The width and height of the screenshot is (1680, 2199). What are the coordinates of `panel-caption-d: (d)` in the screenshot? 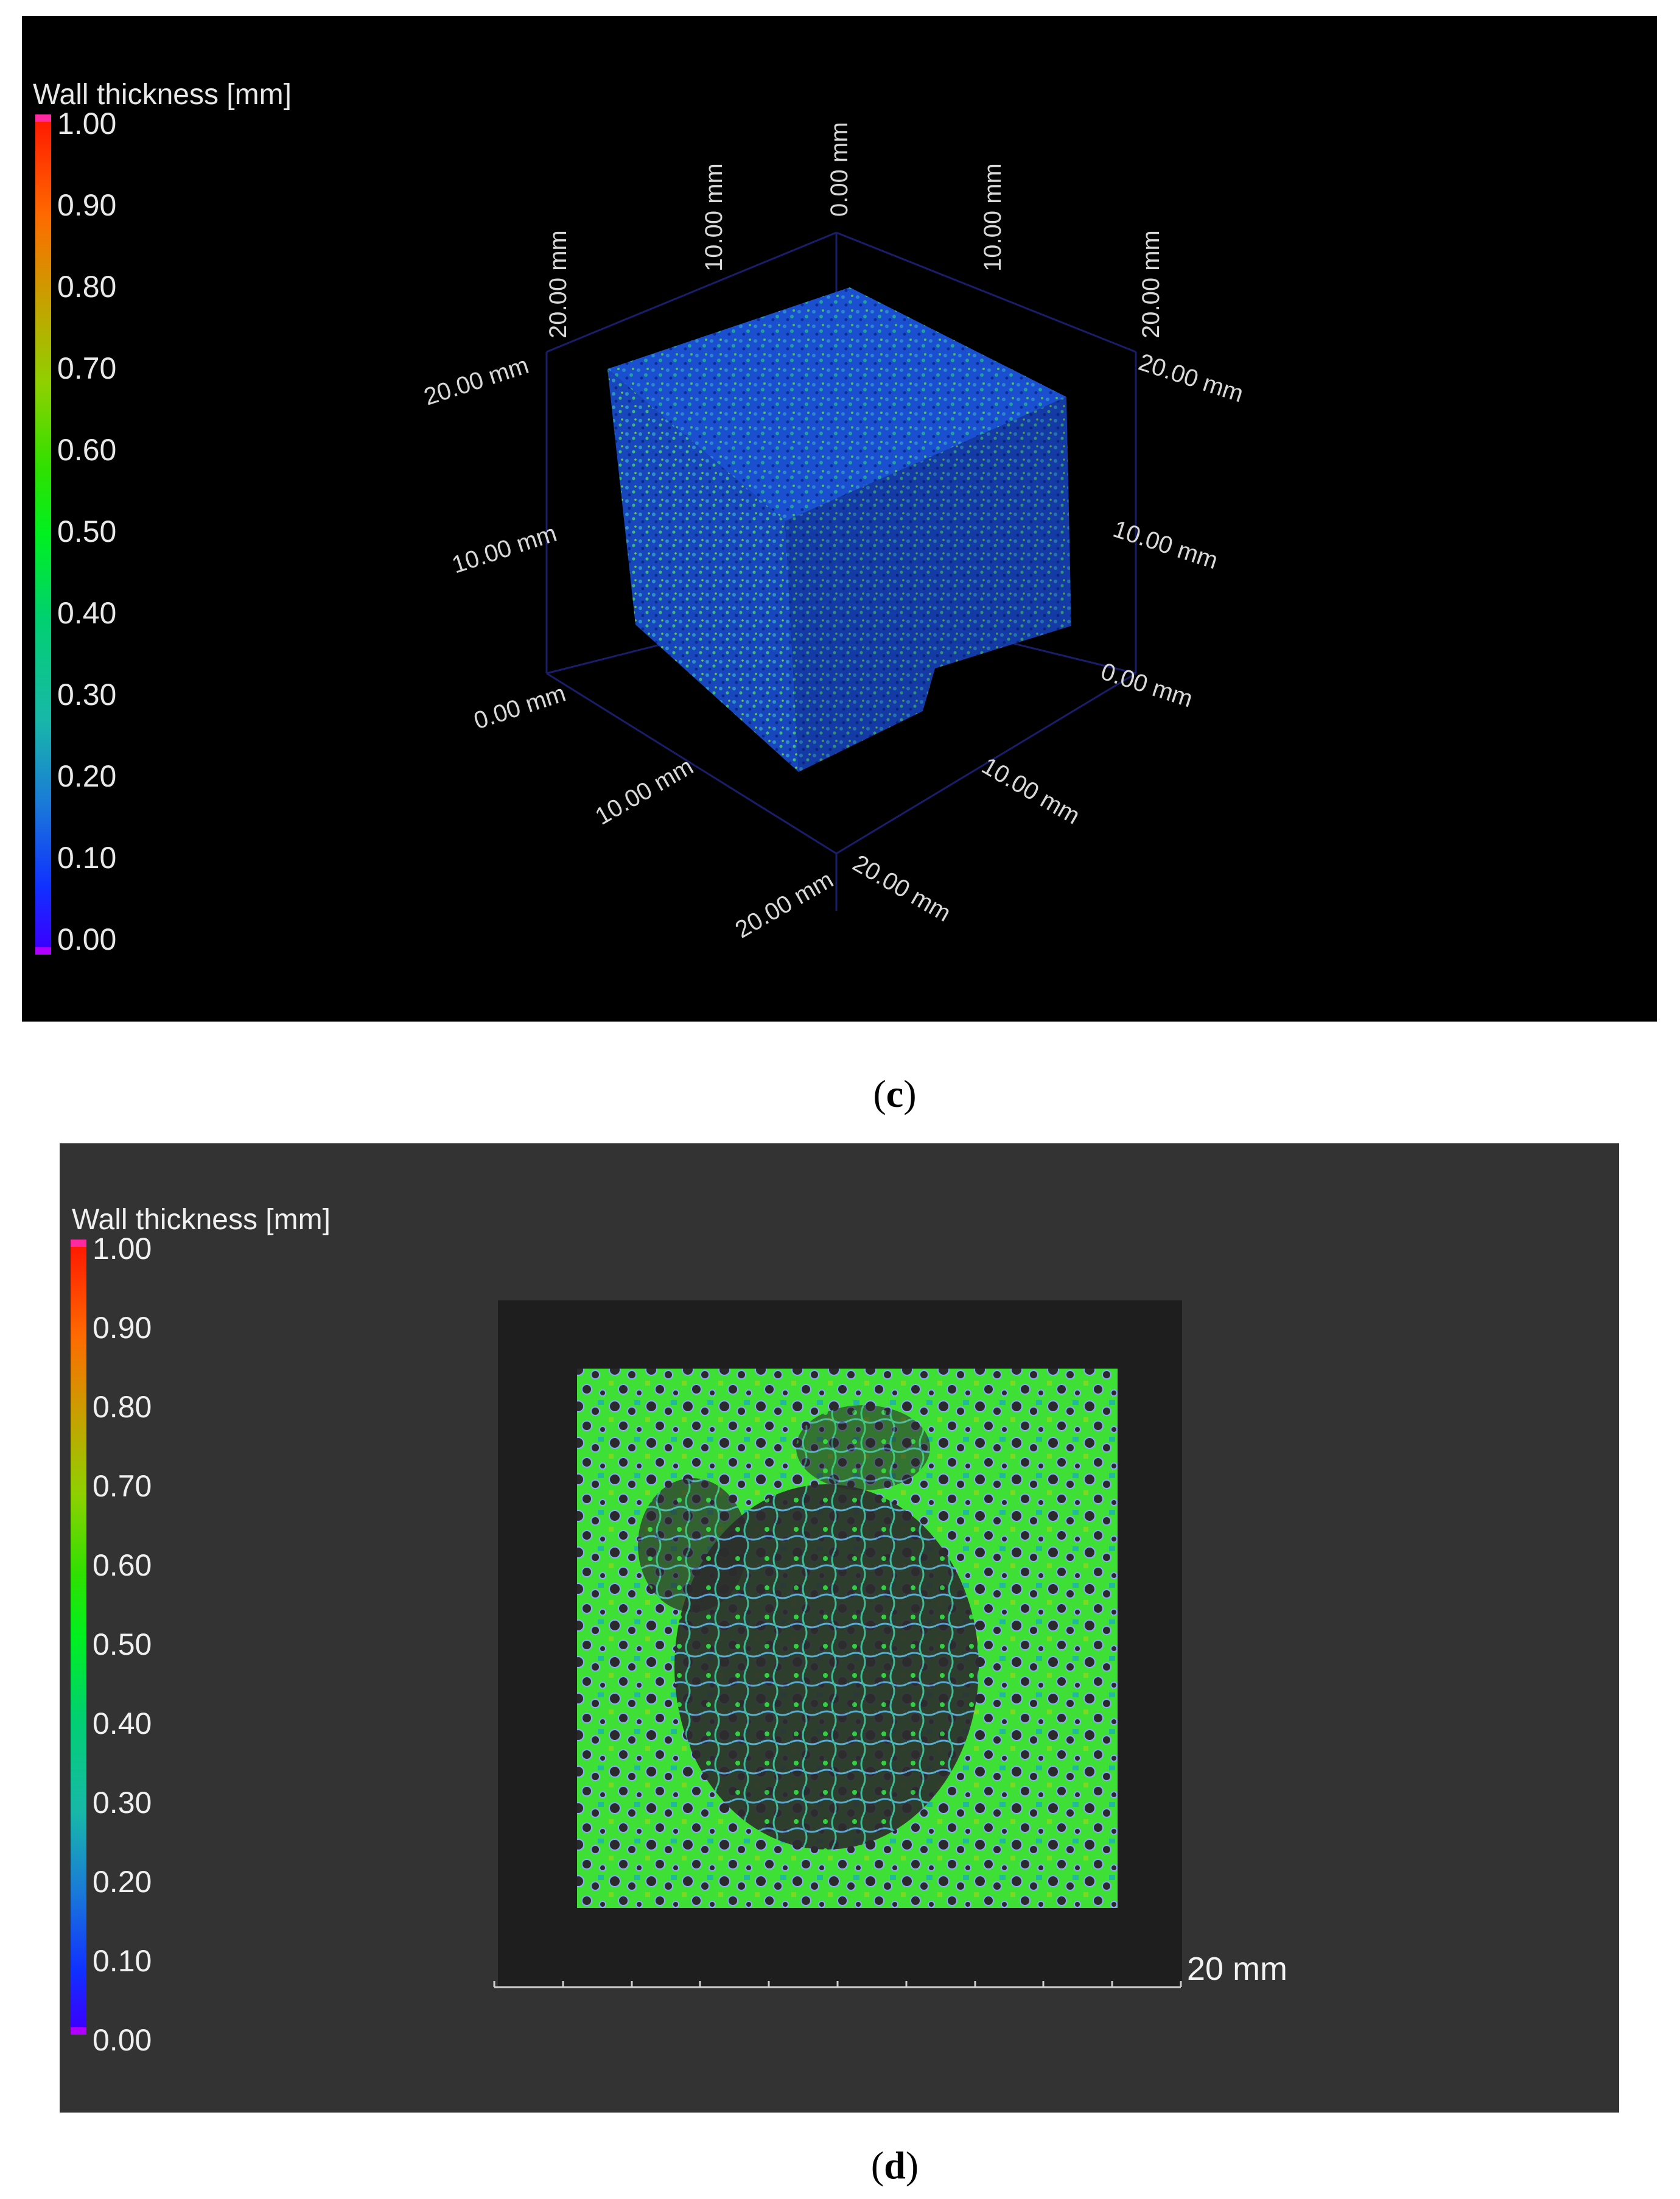 It's located at (894, 2165).